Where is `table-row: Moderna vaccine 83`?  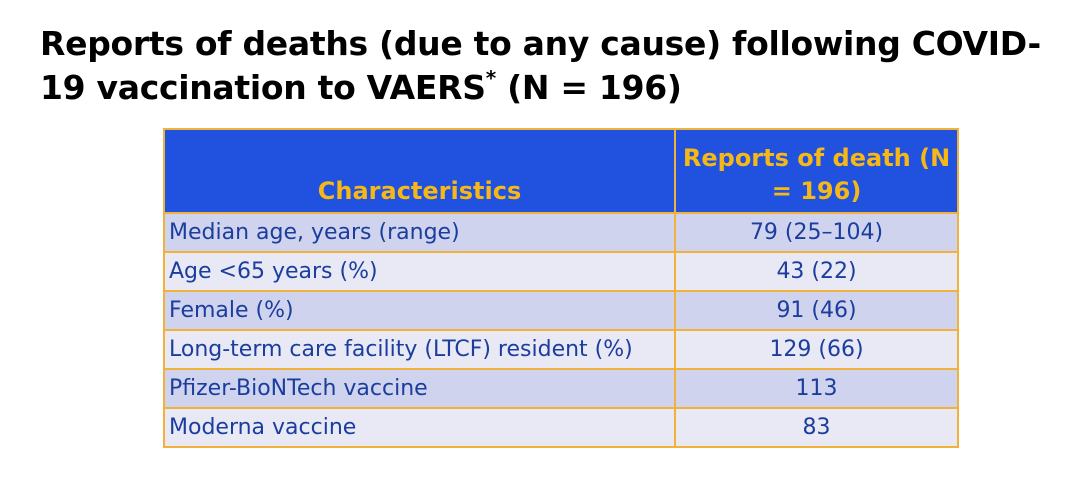 table-row: Moderna vaccine 83 is located at coordinates (560, 427).